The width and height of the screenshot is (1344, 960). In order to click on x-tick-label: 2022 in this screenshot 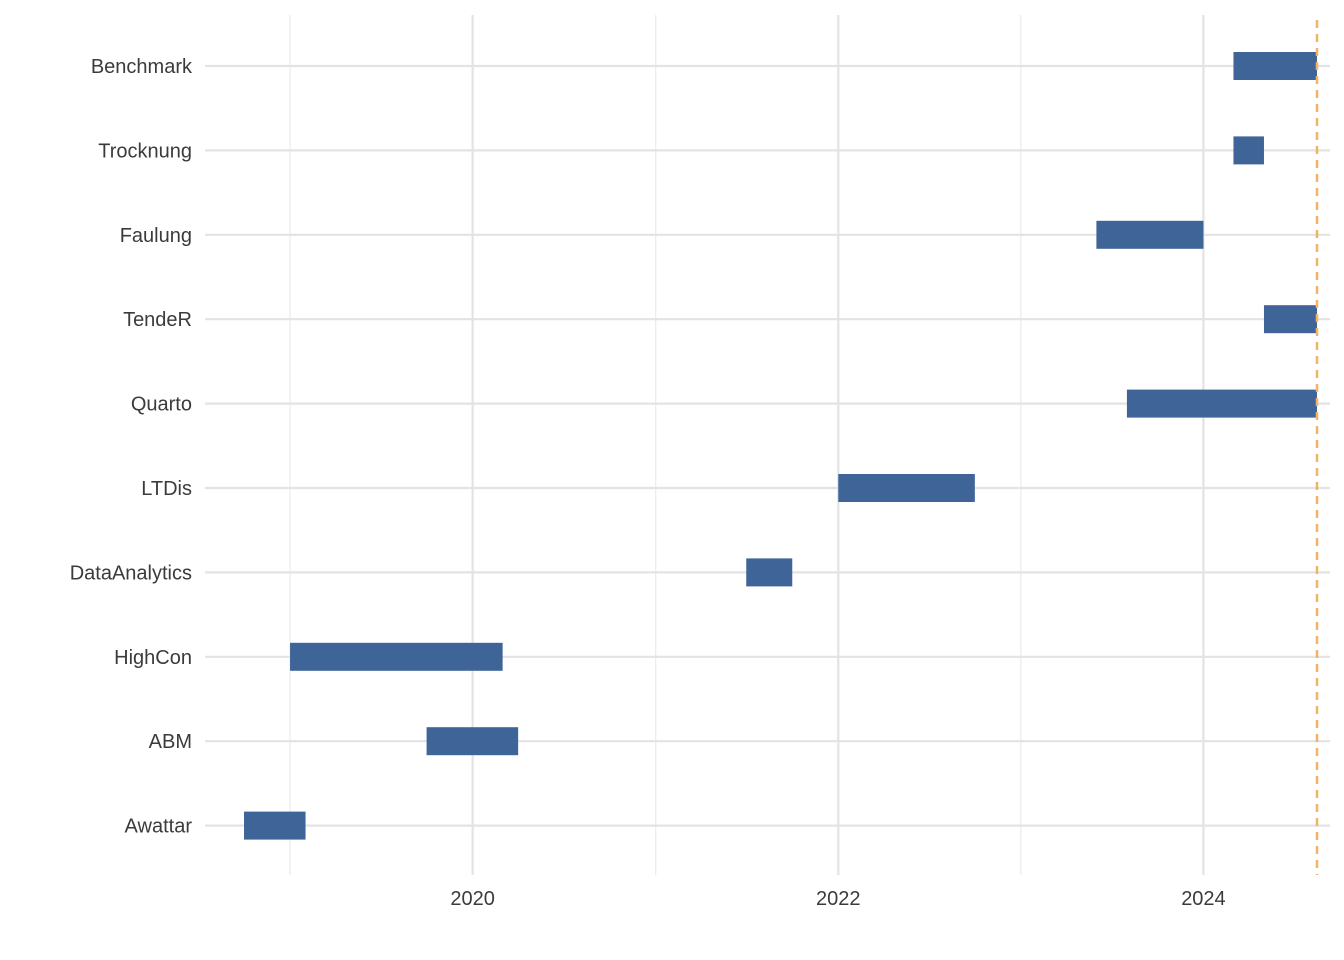, I will do `click(838, 899)`.